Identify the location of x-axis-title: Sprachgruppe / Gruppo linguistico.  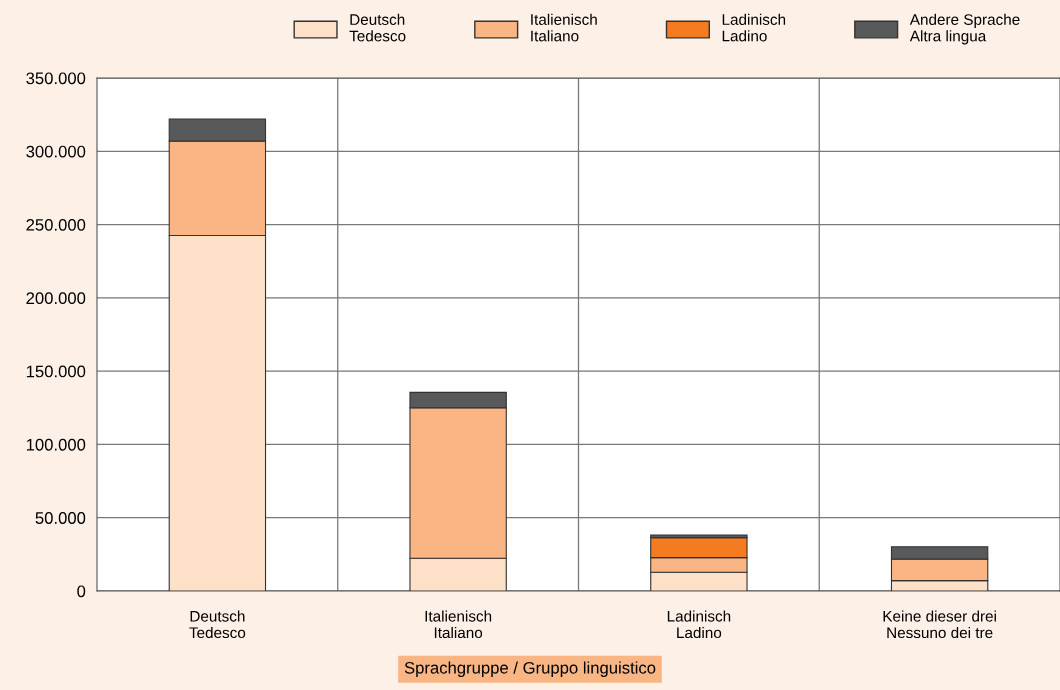
(530, 669).